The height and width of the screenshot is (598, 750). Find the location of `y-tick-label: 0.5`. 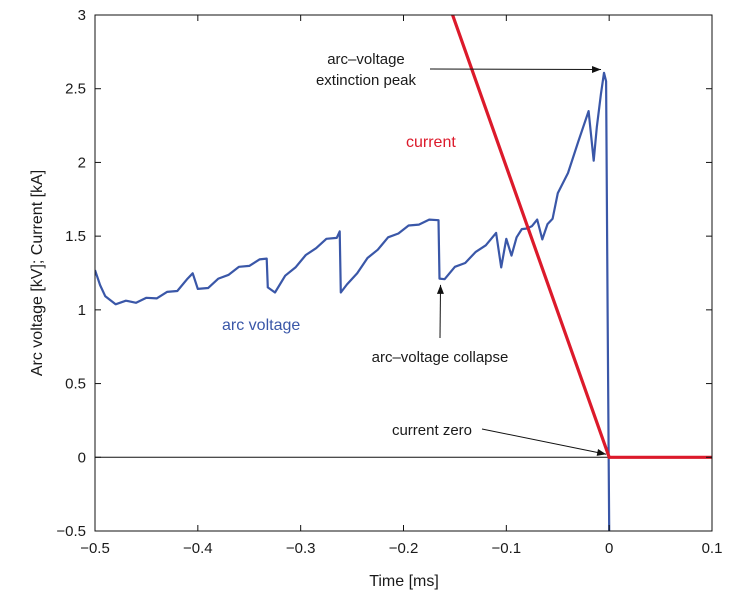

y-tick-label: 0.5 is located at coordinates (75, 384).